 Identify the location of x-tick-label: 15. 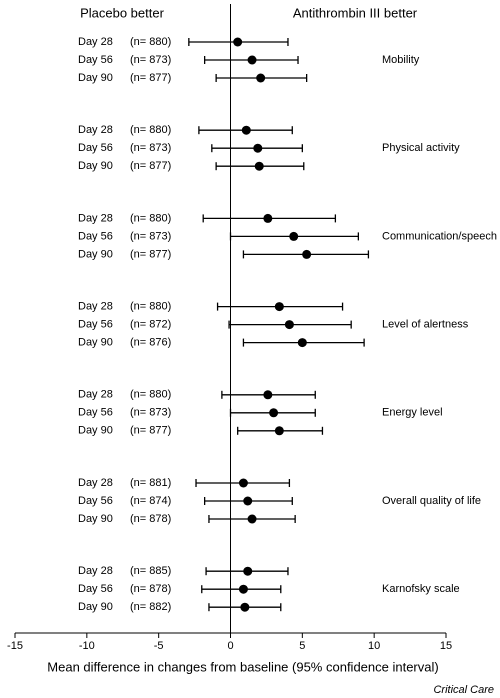
(446, 646).